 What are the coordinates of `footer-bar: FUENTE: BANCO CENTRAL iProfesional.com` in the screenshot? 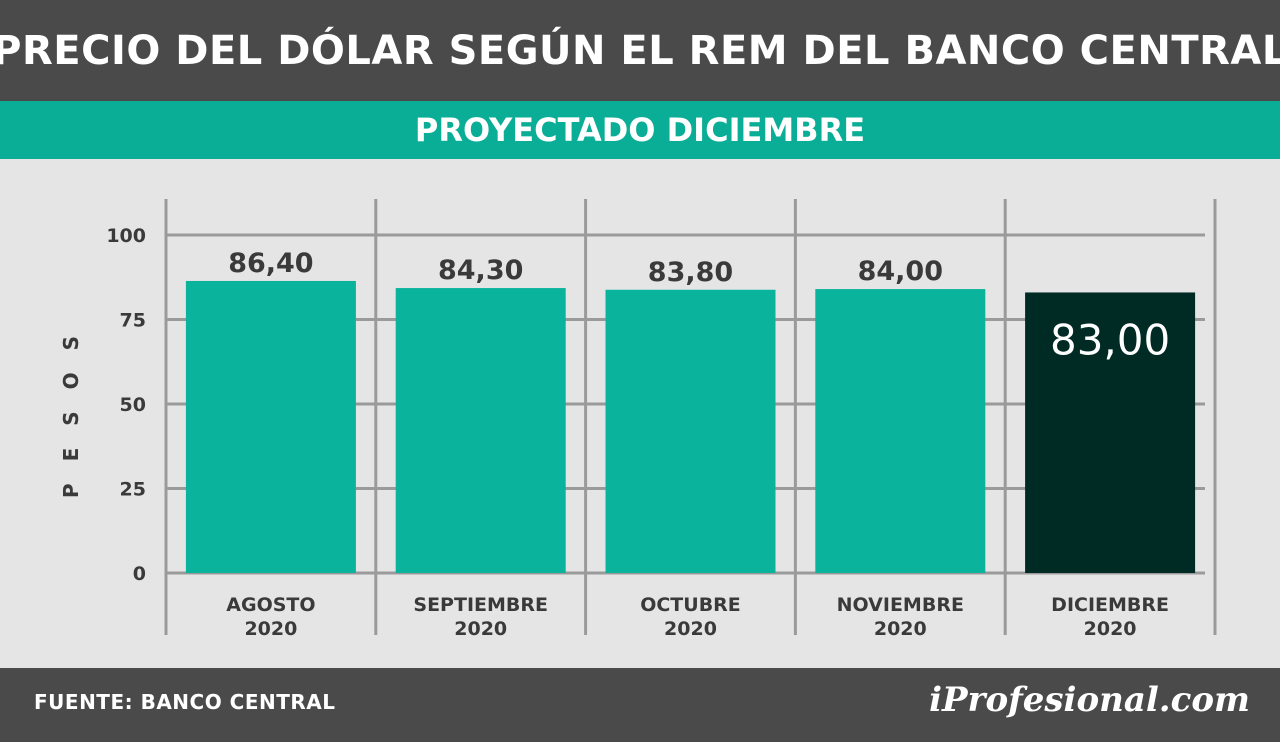 It's located at (640, 705).